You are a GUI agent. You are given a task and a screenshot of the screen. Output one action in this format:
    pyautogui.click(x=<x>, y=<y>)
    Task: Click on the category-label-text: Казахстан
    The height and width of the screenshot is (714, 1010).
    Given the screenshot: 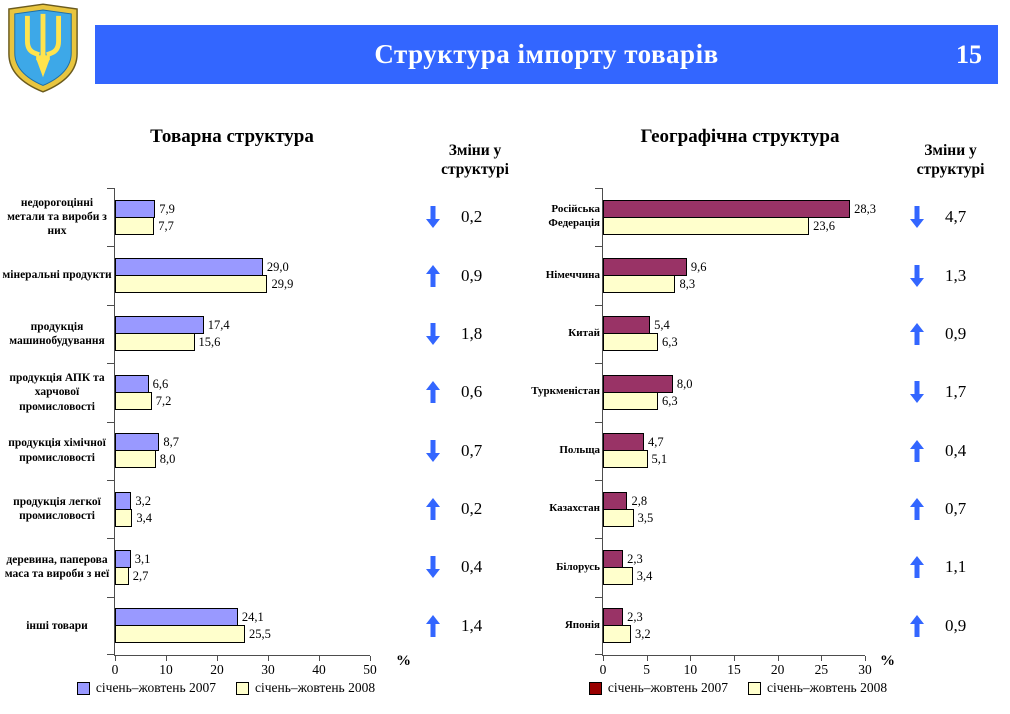 What is the action you would take?
    pyautogui.click(x=574, y=508)
    